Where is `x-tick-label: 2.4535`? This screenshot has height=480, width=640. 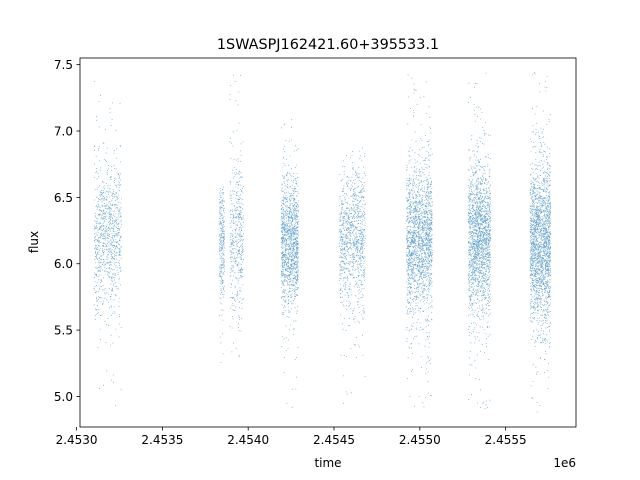
x-tick-label: 2.4535 is located at coordinates (162, 440).